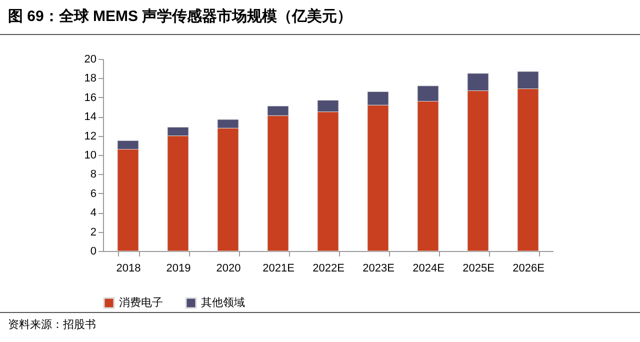 The width and height of the screenshot is (640, 342). What do you see at coordinates (328, 268) in the screenshot?
I see `x-tick-label: 2022E` at bounding box center [328, 268].